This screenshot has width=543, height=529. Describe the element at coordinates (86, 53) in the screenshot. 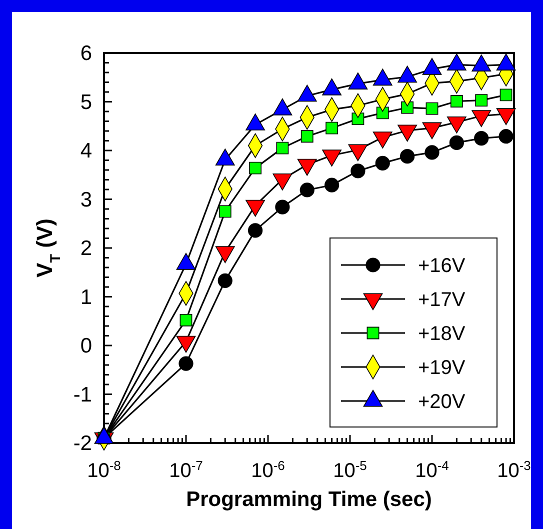

I see `y-tick-label: 6` at that location.